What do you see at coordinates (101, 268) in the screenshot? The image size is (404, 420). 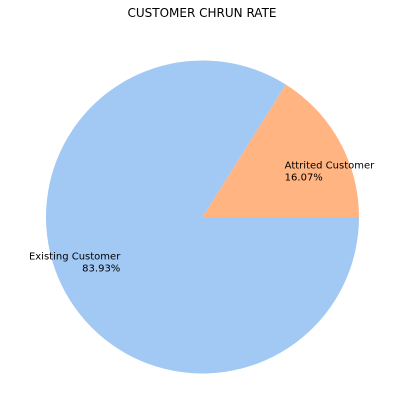 I see `slice-percent-label: 83.93%` at bounding box center [101, 268].